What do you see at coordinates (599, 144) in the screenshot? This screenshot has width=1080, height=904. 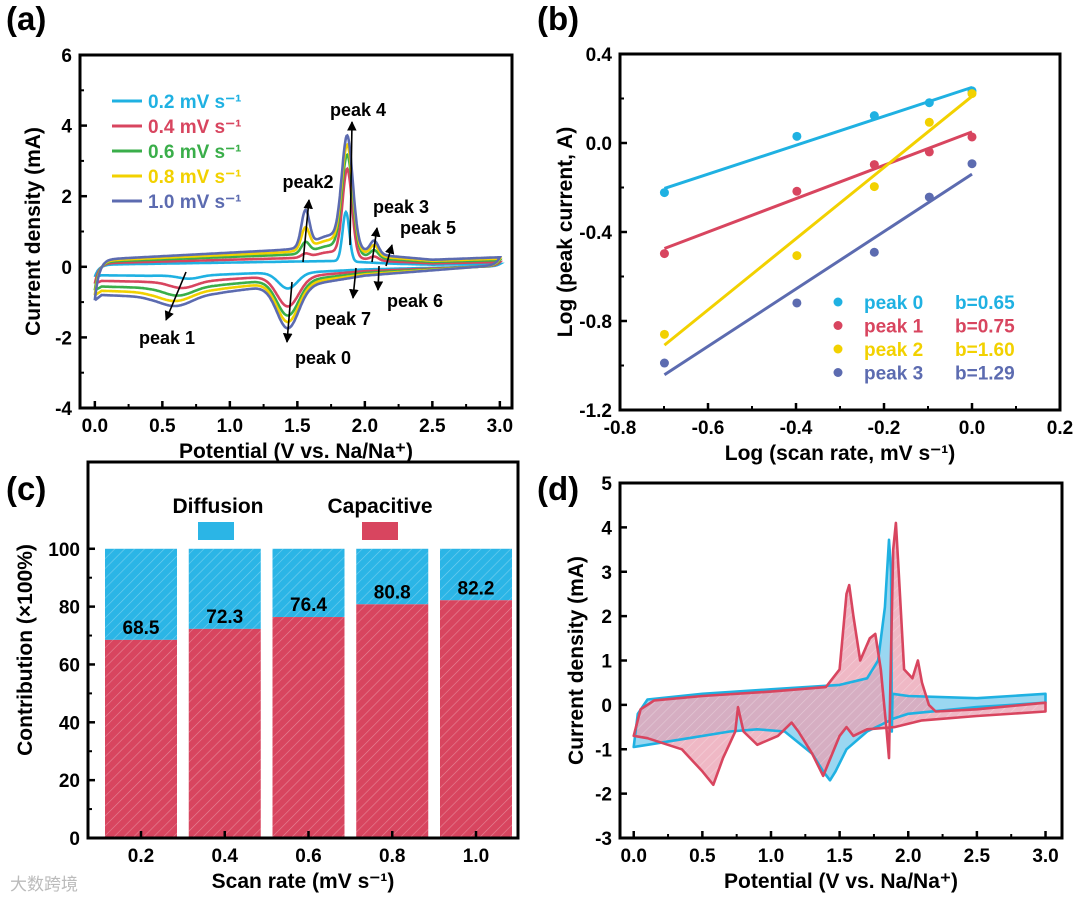 I see `y-tick-label: 0.0` at bounding box center [599, 144].